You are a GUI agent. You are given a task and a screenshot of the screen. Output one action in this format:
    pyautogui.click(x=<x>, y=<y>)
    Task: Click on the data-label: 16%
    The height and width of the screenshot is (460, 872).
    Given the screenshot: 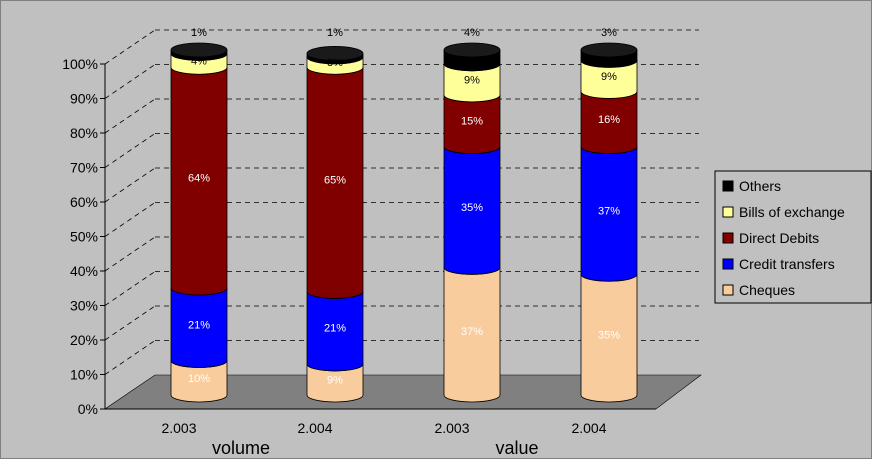 What is the action you would take?
    pyautogui.click(x=609, y=120)
    